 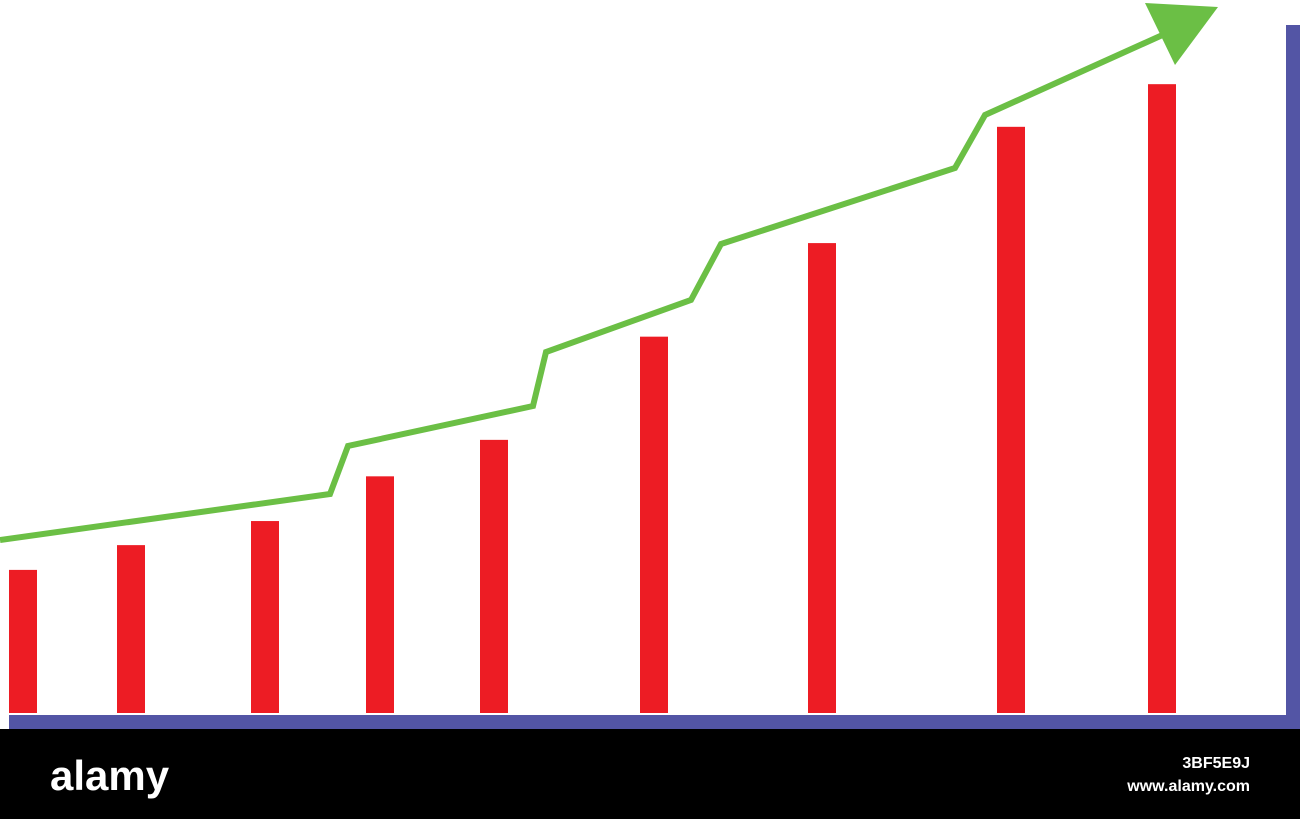 I want to click on watermark-url: www.alamy.com, so click(x=1188, y=786).